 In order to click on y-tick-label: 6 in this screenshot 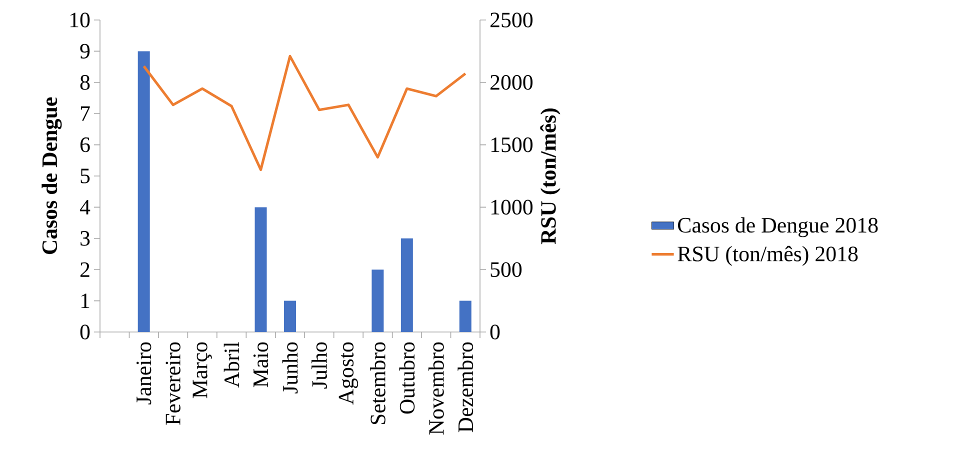, I will do `click(85, 144)`.